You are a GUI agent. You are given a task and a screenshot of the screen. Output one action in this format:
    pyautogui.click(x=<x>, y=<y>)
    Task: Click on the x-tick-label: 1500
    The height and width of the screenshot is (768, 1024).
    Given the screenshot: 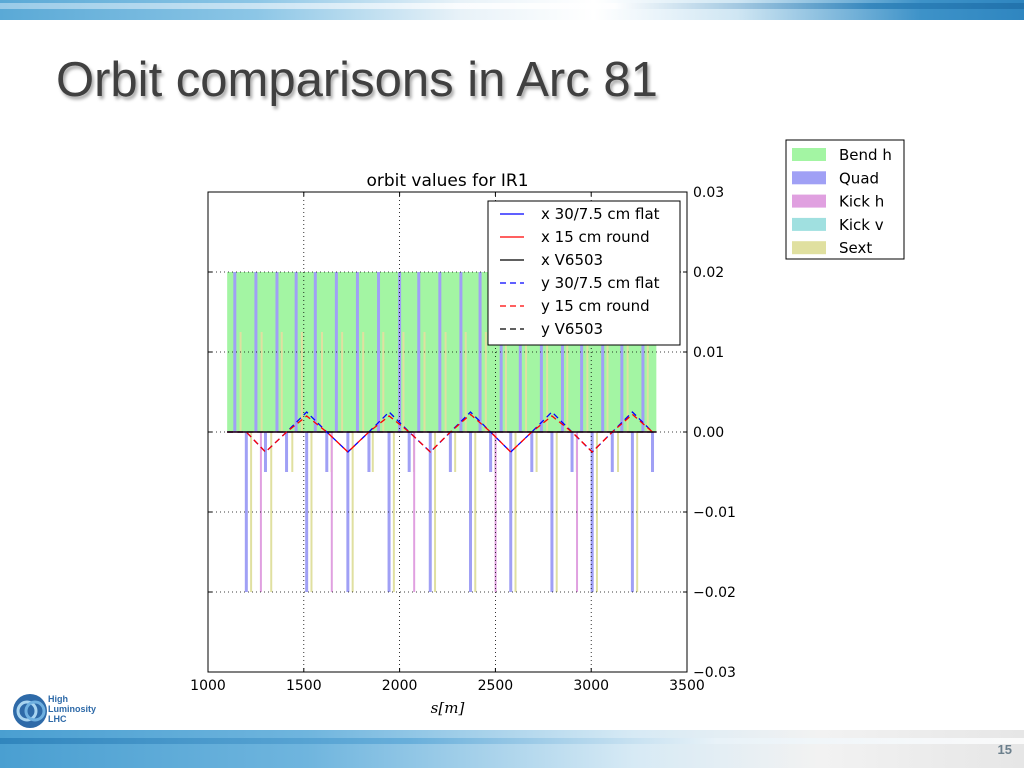 What is the action you would take?
    pyautogui.click(x=304, y=686)
    